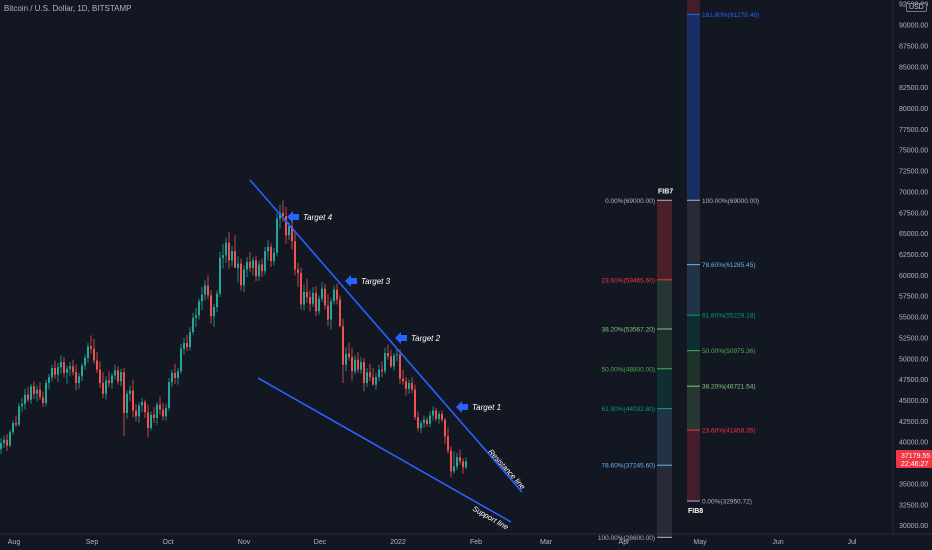  What do you see at coordinates (426, 338) in the screenshot?
I see `target-label: Target 2` at bounding box center [426, 338].